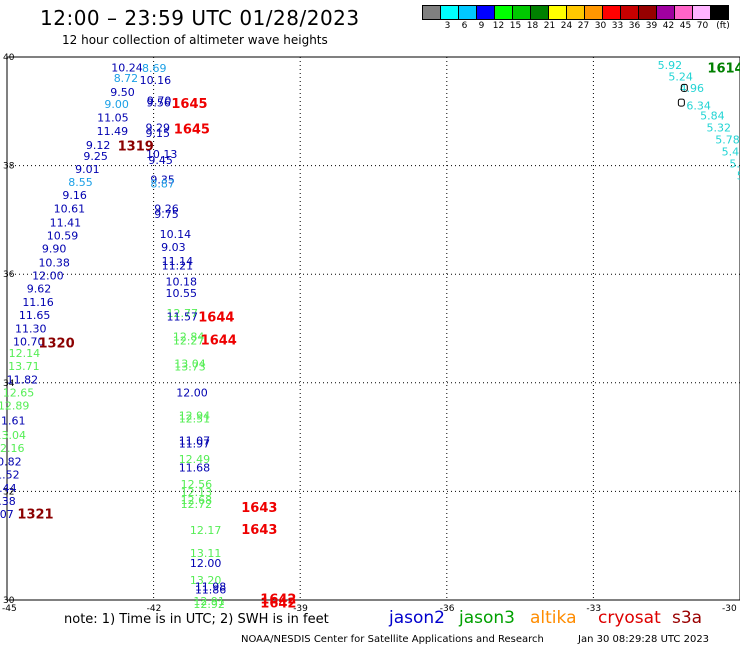  I want to click on swh-label: 9.15, so click(157, 133).